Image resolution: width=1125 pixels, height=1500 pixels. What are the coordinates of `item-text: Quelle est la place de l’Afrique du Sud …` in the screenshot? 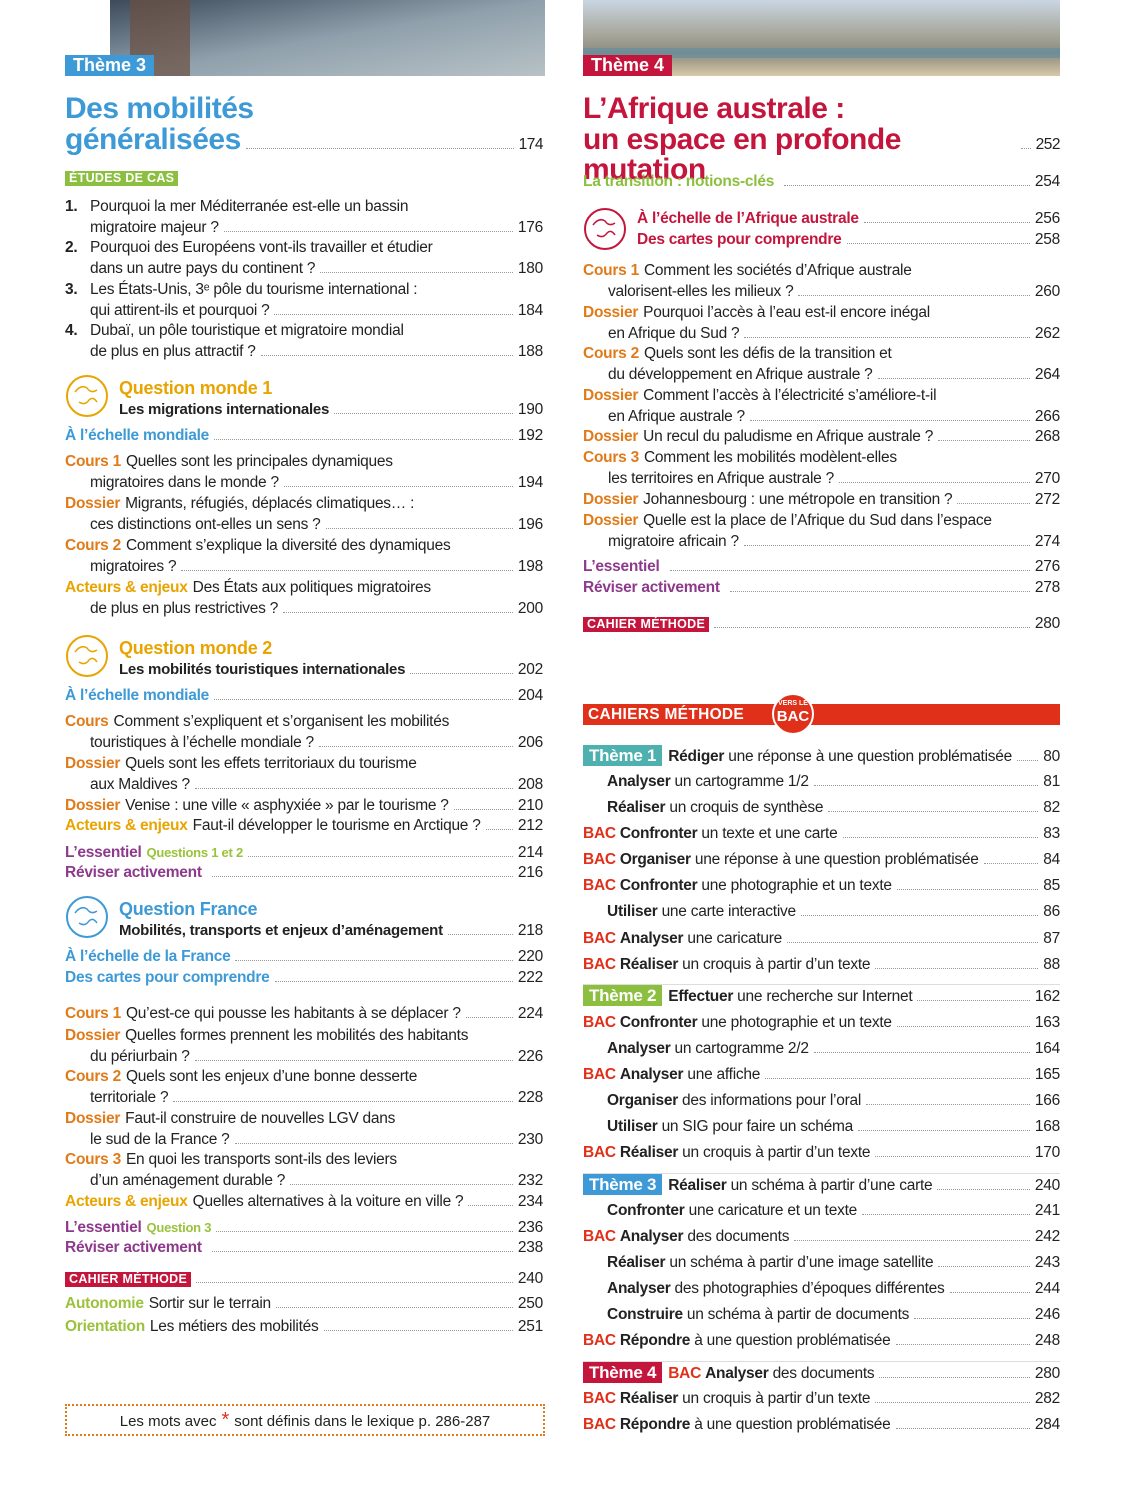 It's located at (817, 520).